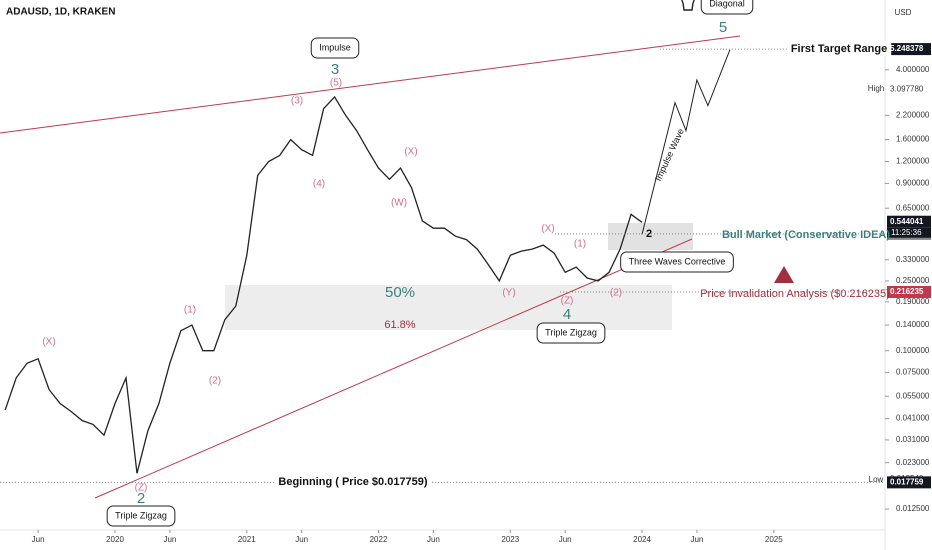  I want to click on x-tick-label: 2022, so click(379, 539).